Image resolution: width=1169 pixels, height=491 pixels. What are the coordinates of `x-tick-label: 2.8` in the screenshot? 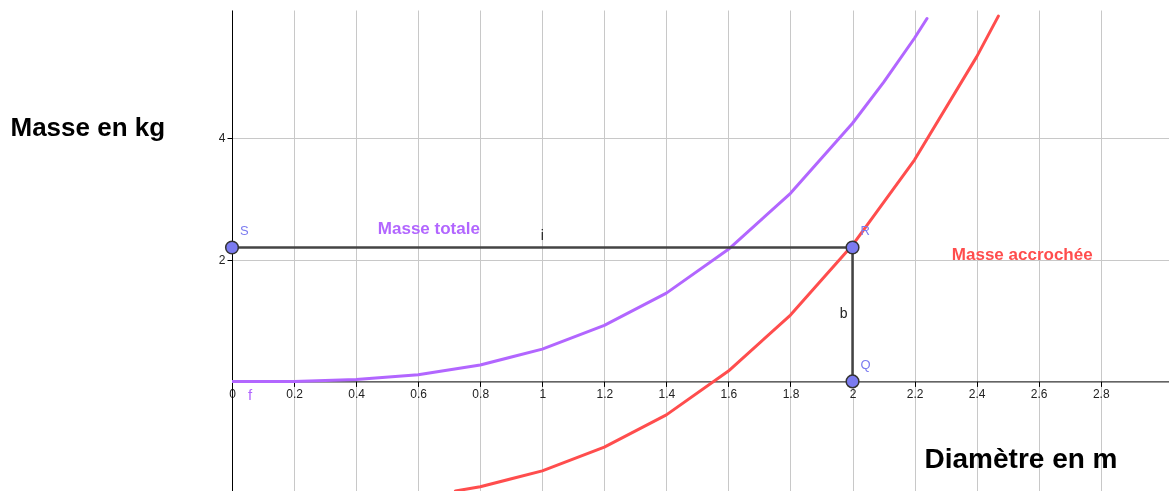 It's located at (1101, 393).